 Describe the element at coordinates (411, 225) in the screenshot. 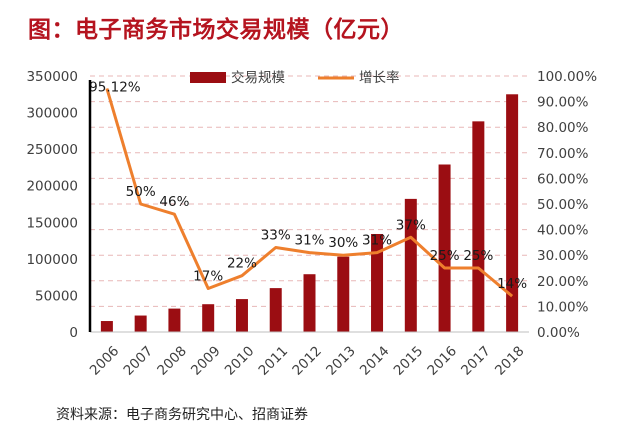

I see `data-label-2015: 37%` at that location.